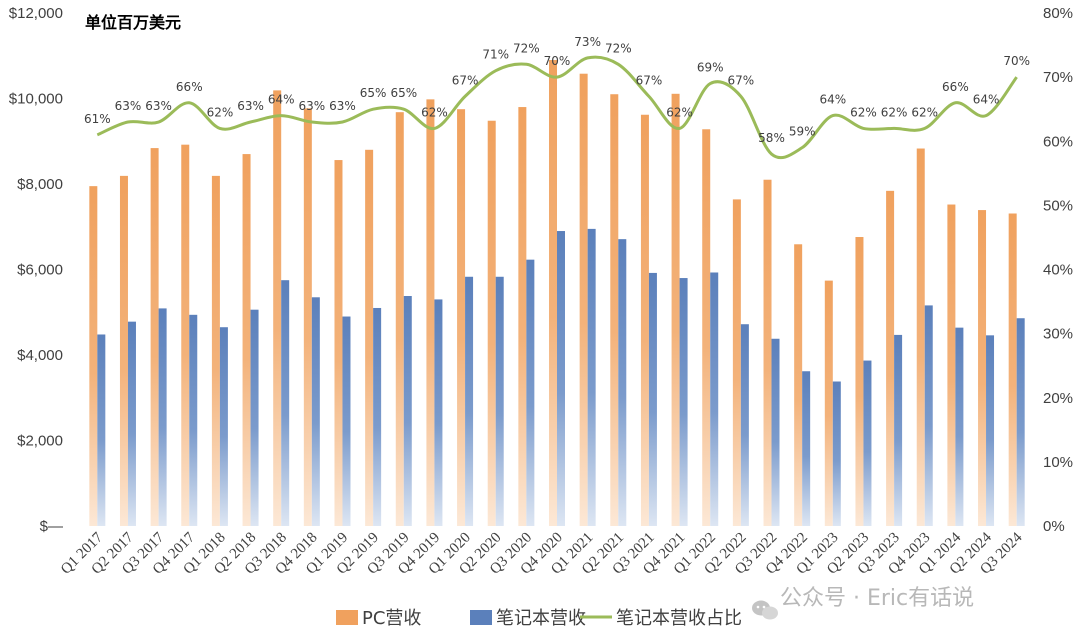  What do you see at coordinates (36, 13) in the screenshot?
I see `y-tick-left: $12,000` at bounding box center [36, 13].